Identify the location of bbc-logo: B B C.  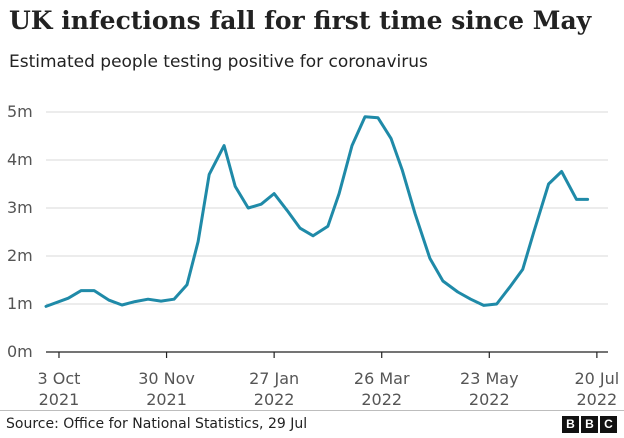
(589, 424).